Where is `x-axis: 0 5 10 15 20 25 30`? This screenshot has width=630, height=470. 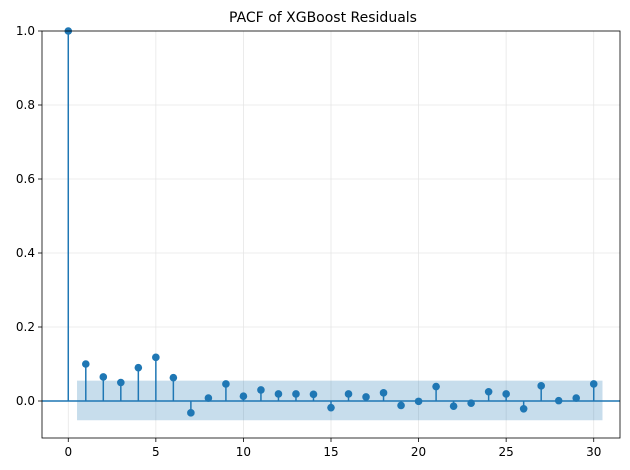
x-axis: 0 5 10 15 20 25 30 is located at coordinates (332, 448).